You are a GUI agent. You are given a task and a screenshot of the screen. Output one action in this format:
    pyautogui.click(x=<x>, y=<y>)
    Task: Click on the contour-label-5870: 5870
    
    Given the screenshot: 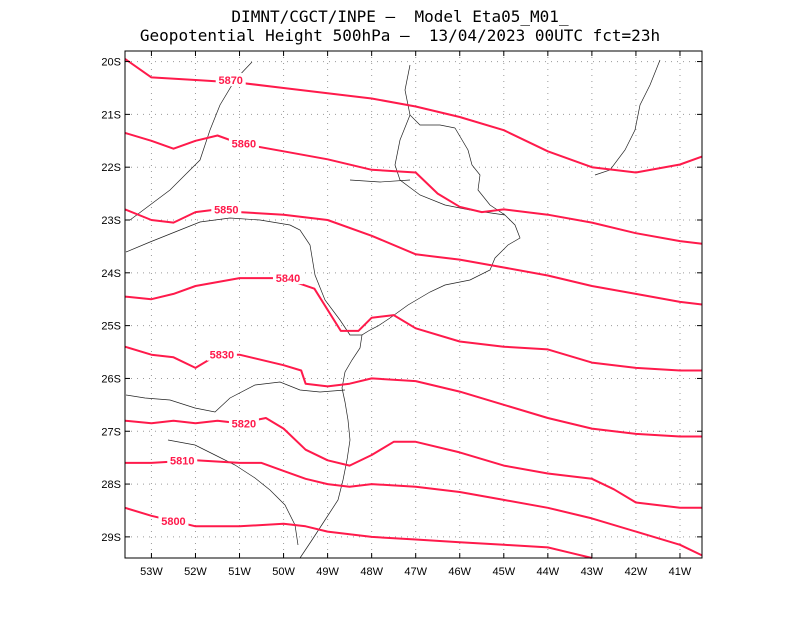 What is the action you would take?
    pyautogui.click(x=230, y=81)
    